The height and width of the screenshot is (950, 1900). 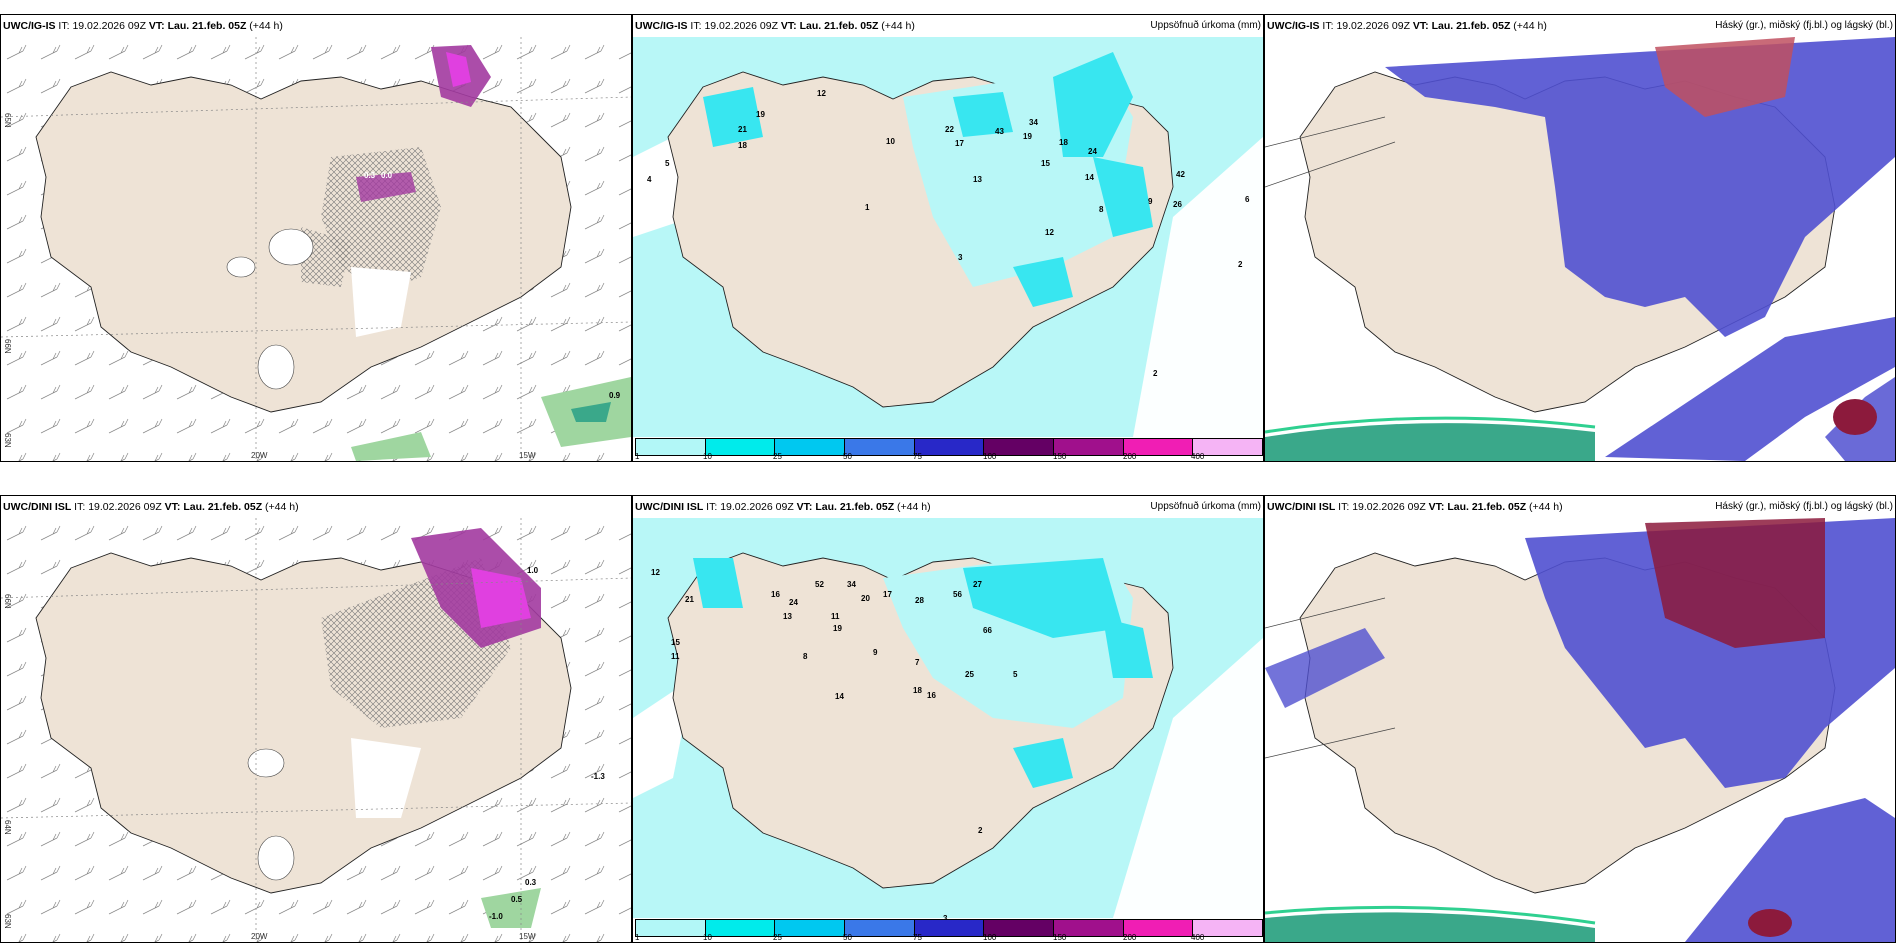 I want to click on precip-value: 43, so click(x=999, y=131).